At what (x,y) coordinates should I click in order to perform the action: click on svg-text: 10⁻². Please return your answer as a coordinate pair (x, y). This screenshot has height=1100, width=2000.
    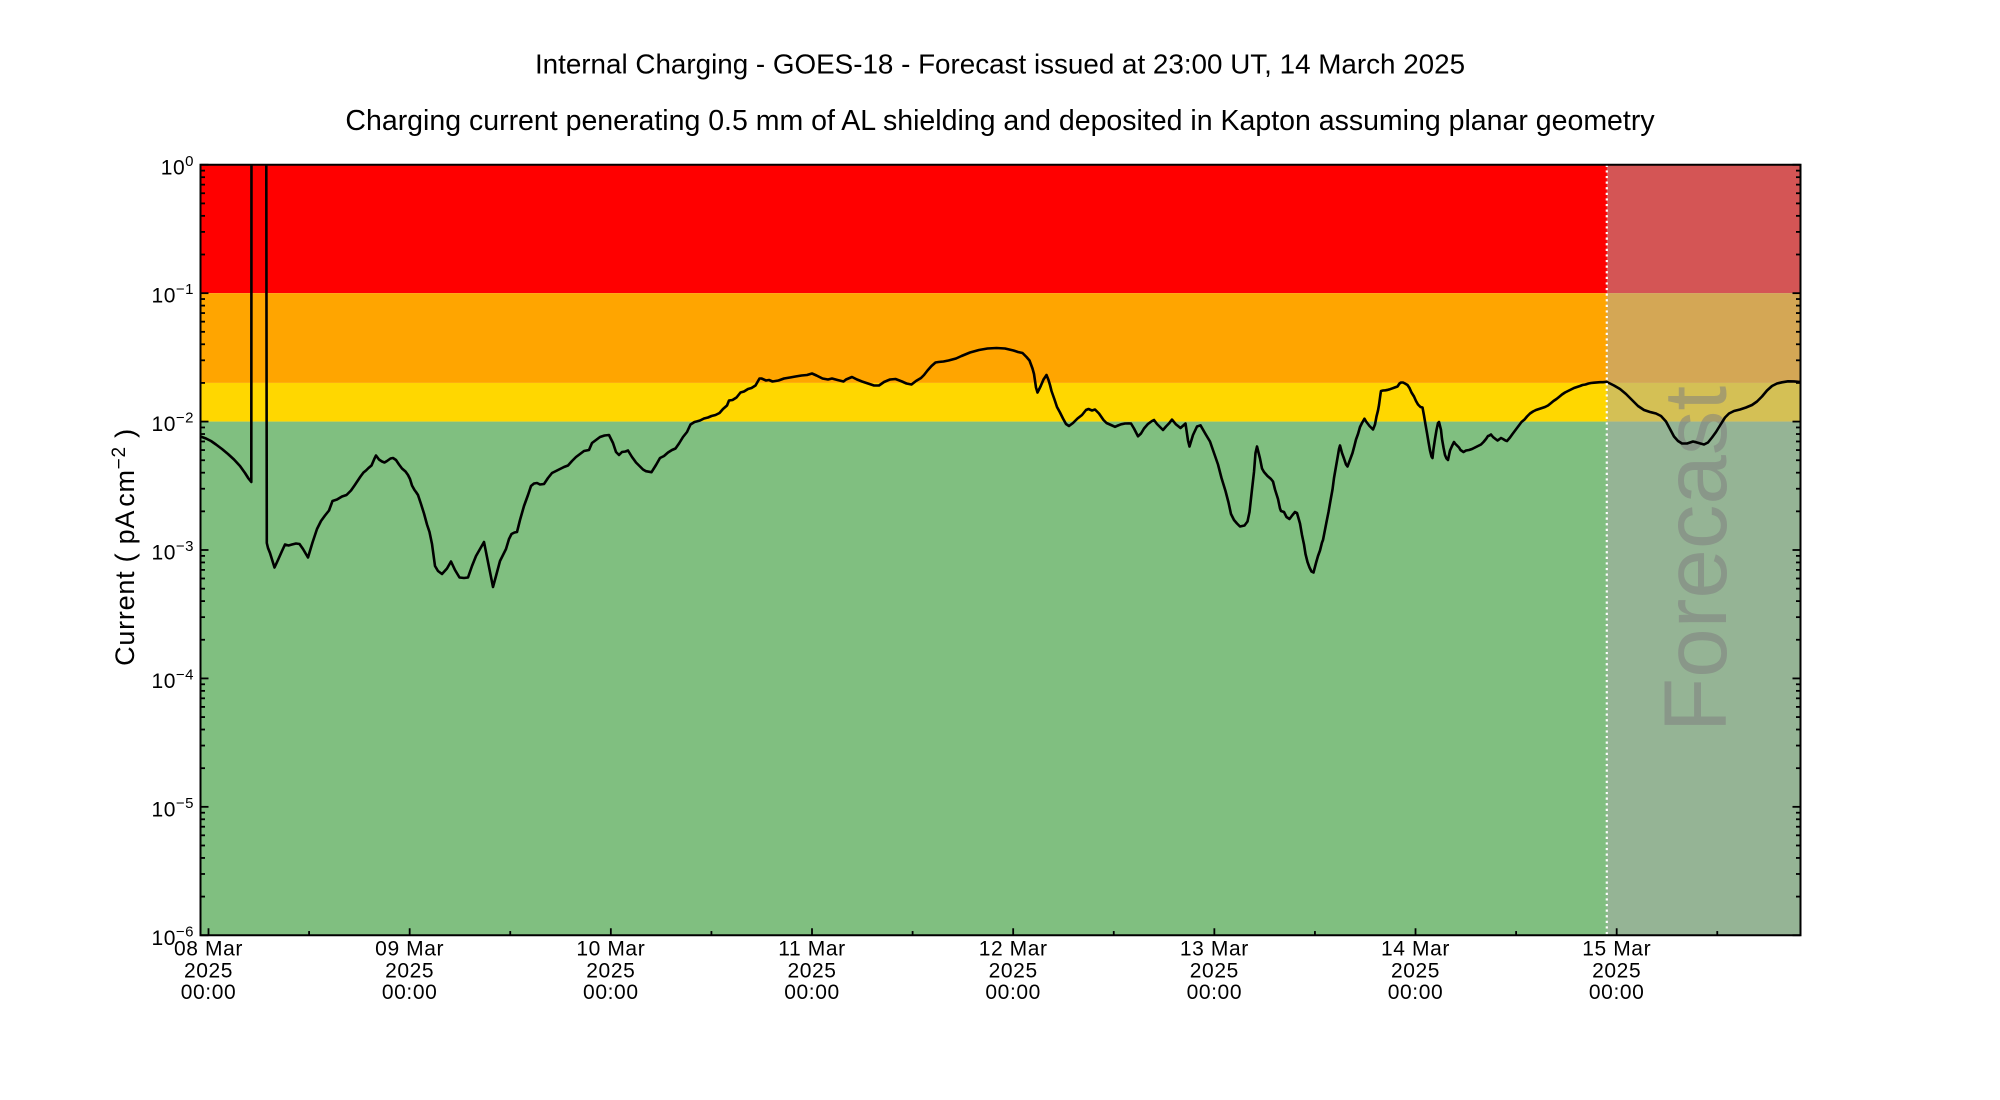
    Looking at the image, I should click on (173, 423).